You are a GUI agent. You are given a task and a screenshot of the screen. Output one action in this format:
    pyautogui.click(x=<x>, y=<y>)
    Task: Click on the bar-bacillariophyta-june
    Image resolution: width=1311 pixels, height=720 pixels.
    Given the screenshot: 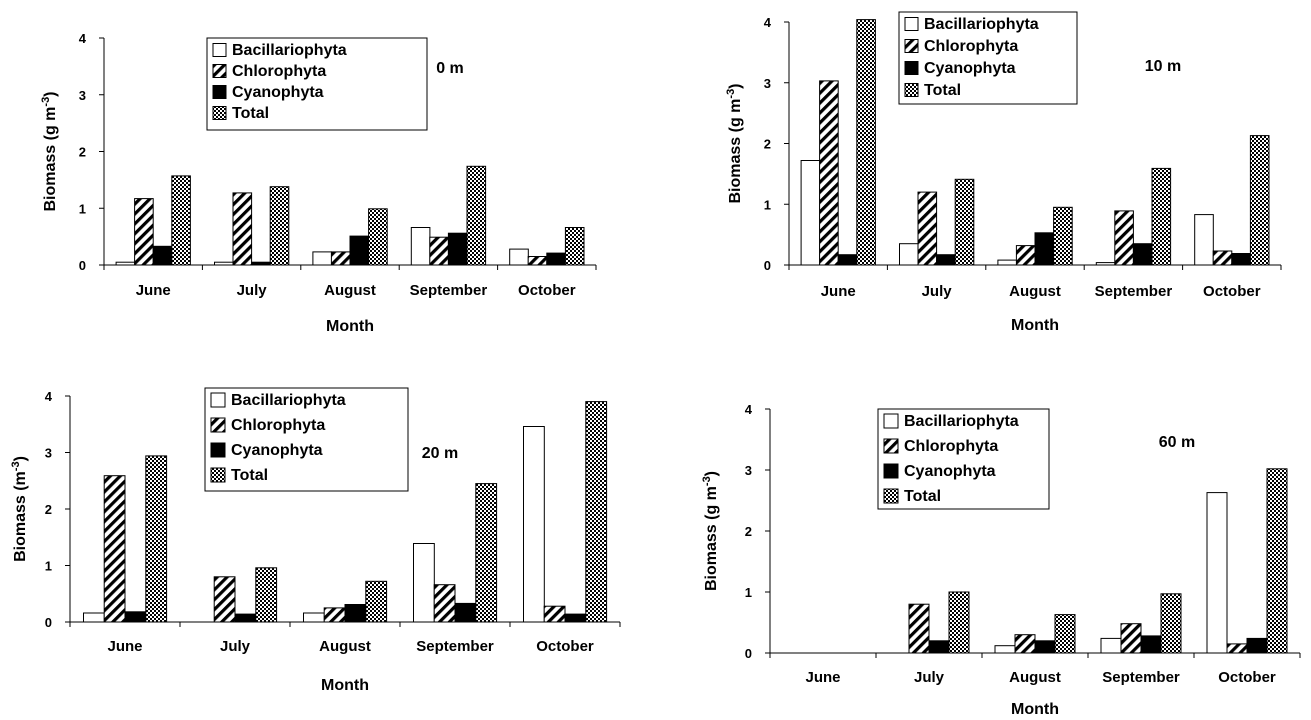 What is the action you would take?
    pyautogui.click(x=810, y=213)
    